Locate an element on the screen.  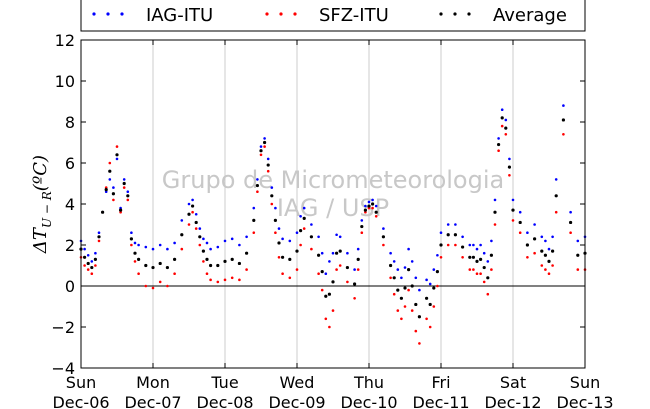
y-tick-label-3: 2 is located at coordinates (70, 245).